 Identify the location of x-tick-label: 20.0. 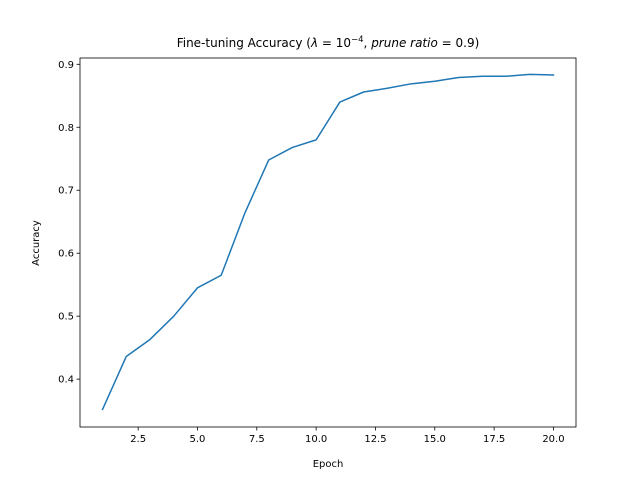
(553, 439).